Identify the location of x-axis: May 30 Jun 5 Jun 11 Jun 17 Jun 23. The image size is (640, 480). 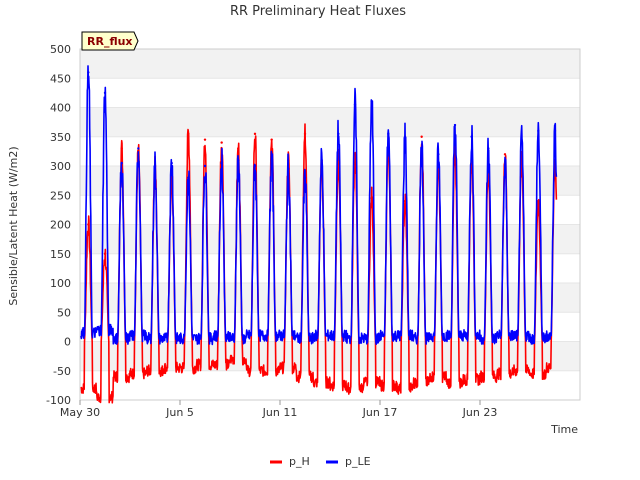
(278, 409).